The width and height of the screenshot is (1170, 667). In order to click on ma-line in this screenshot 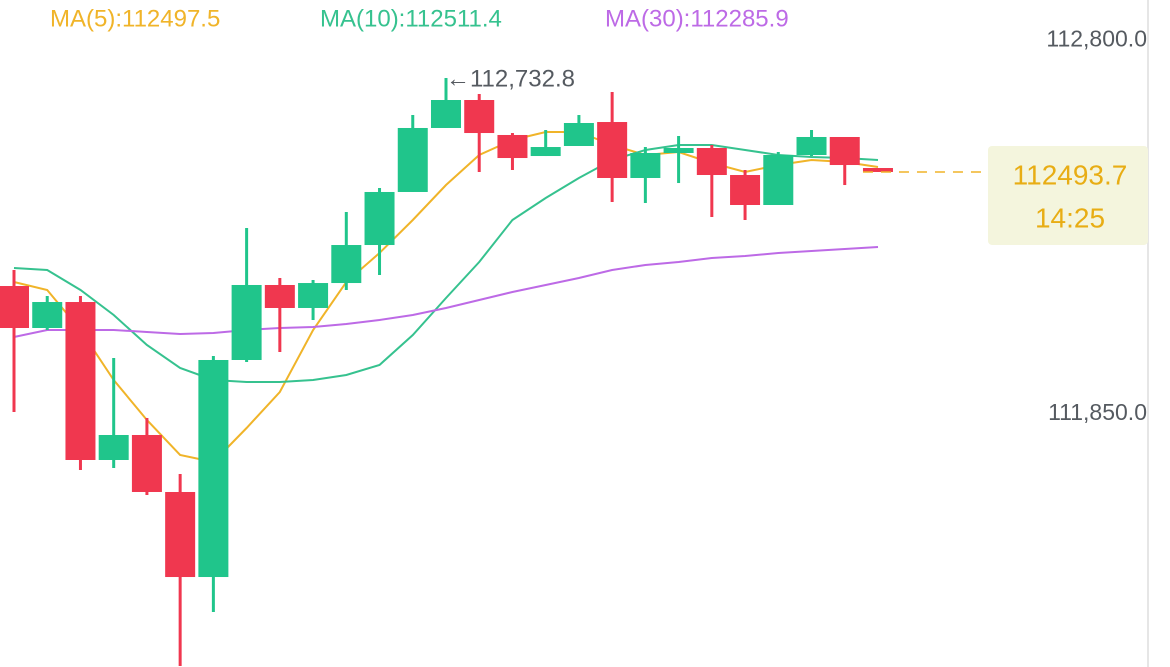, I will do `click(446, 292)`.